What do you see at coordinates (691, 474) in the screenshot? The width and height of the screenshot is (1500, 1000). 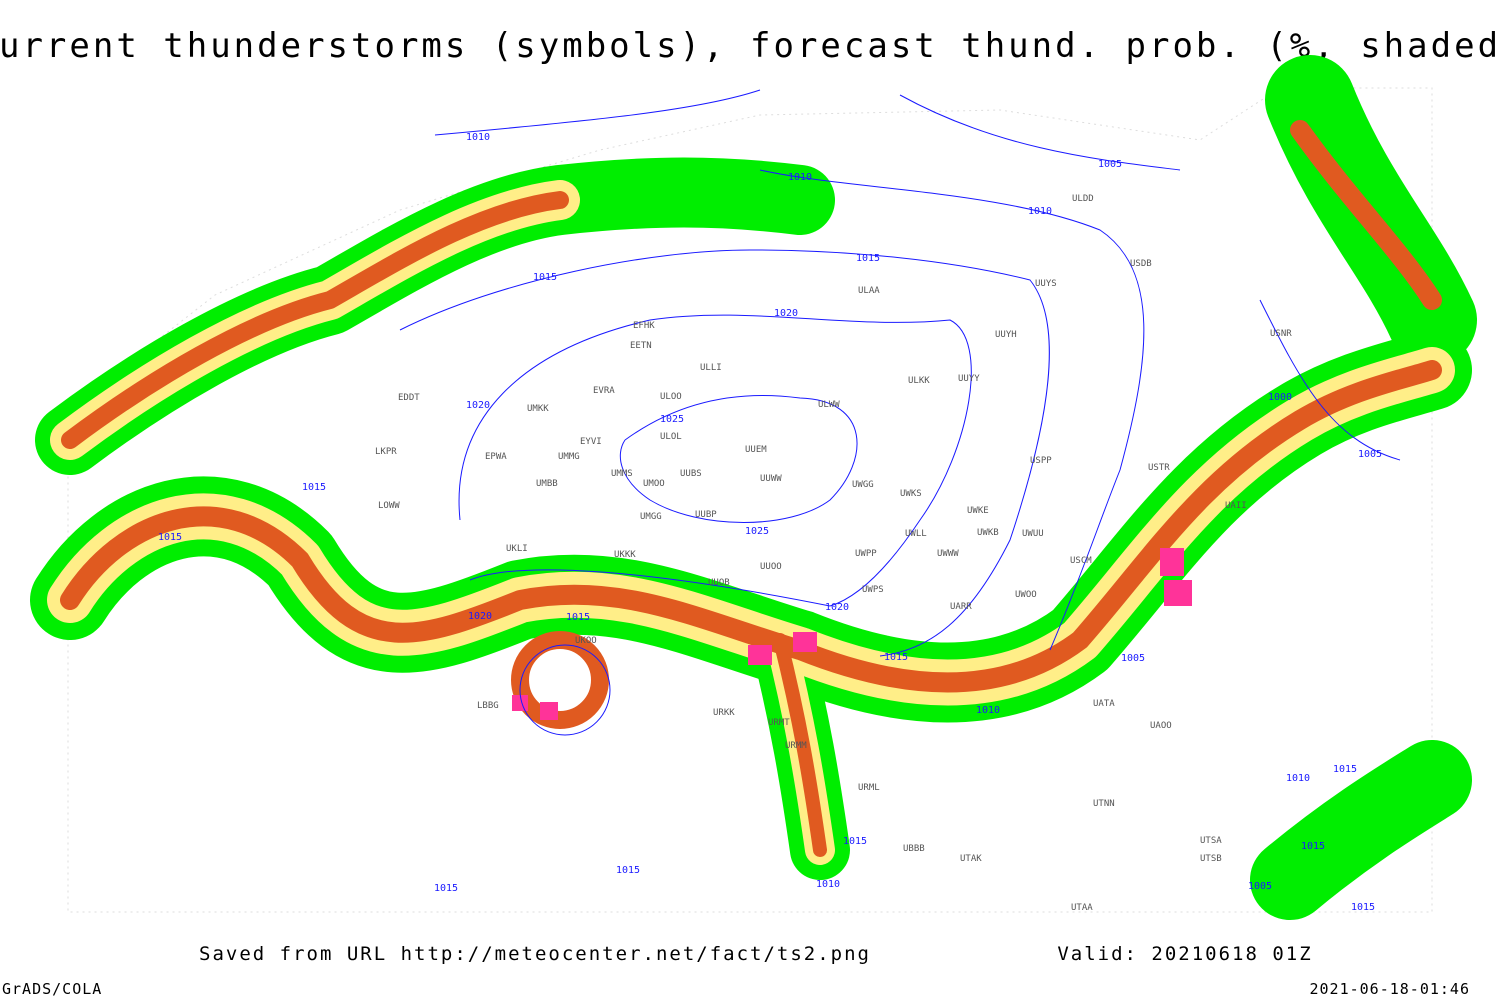 I see `station-code: UUBS` at bounding box center [691, 474].